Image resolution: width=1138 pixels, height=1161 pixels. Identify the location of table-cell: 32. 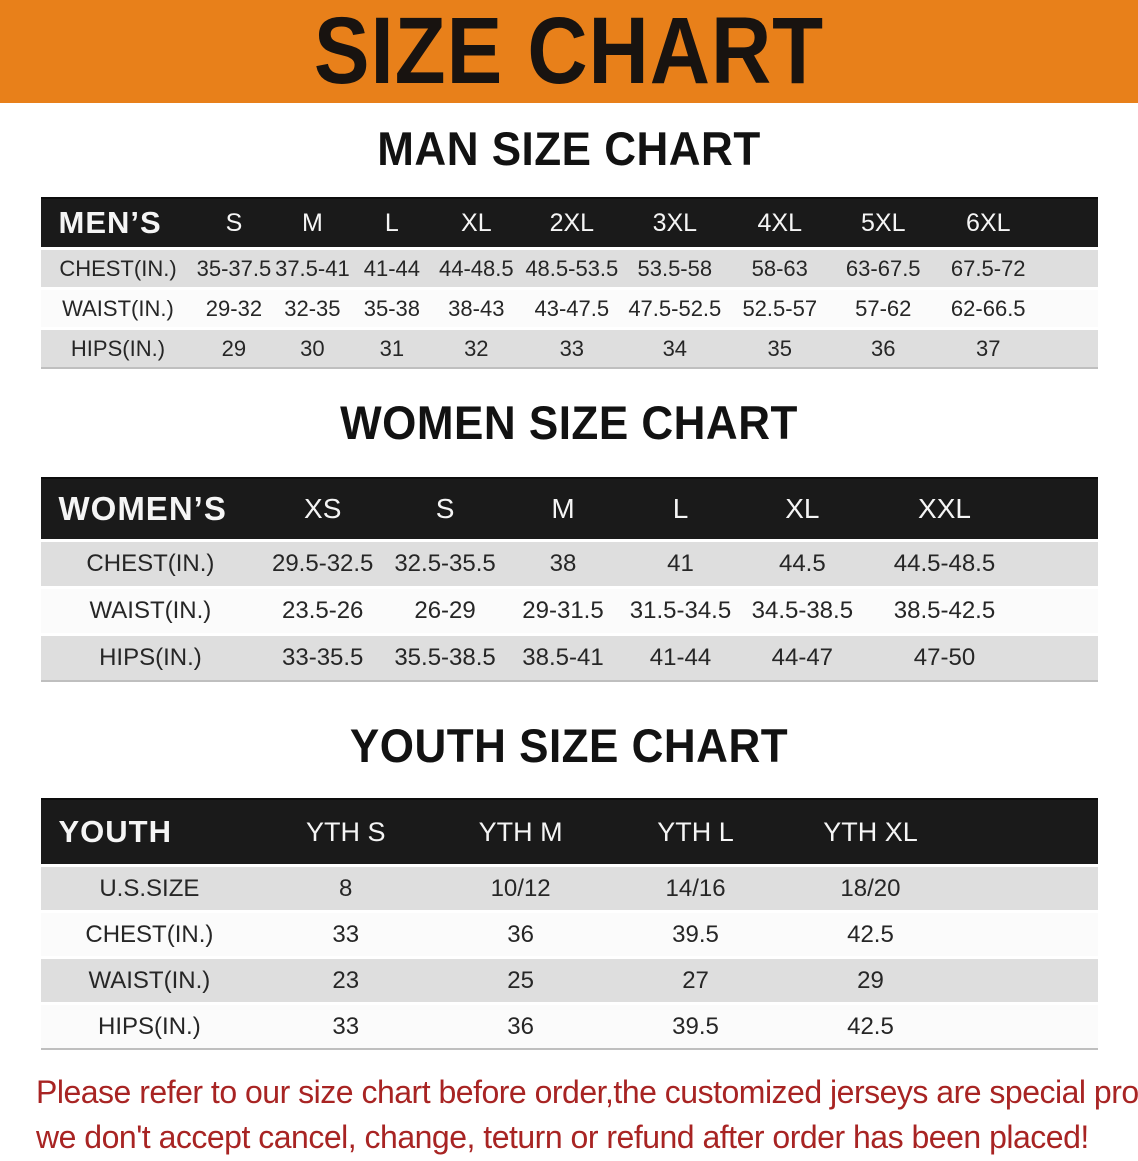
(476, 348).